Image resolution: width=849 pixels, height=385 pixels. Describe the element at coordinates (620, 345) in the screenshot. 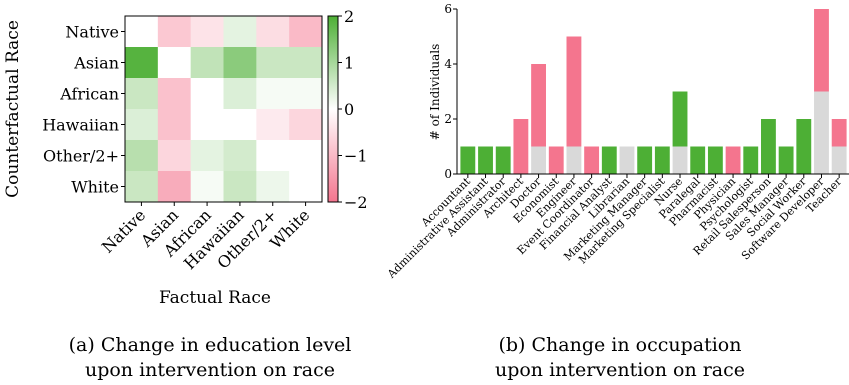

I see `caption-b-line1: (b) Change in occupation` at that location.